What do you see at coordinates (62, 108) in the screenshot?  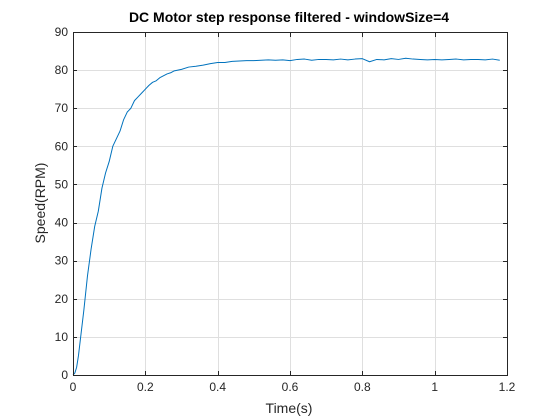 I see `y-tick-label: 70` at bounding box center [62, 108].